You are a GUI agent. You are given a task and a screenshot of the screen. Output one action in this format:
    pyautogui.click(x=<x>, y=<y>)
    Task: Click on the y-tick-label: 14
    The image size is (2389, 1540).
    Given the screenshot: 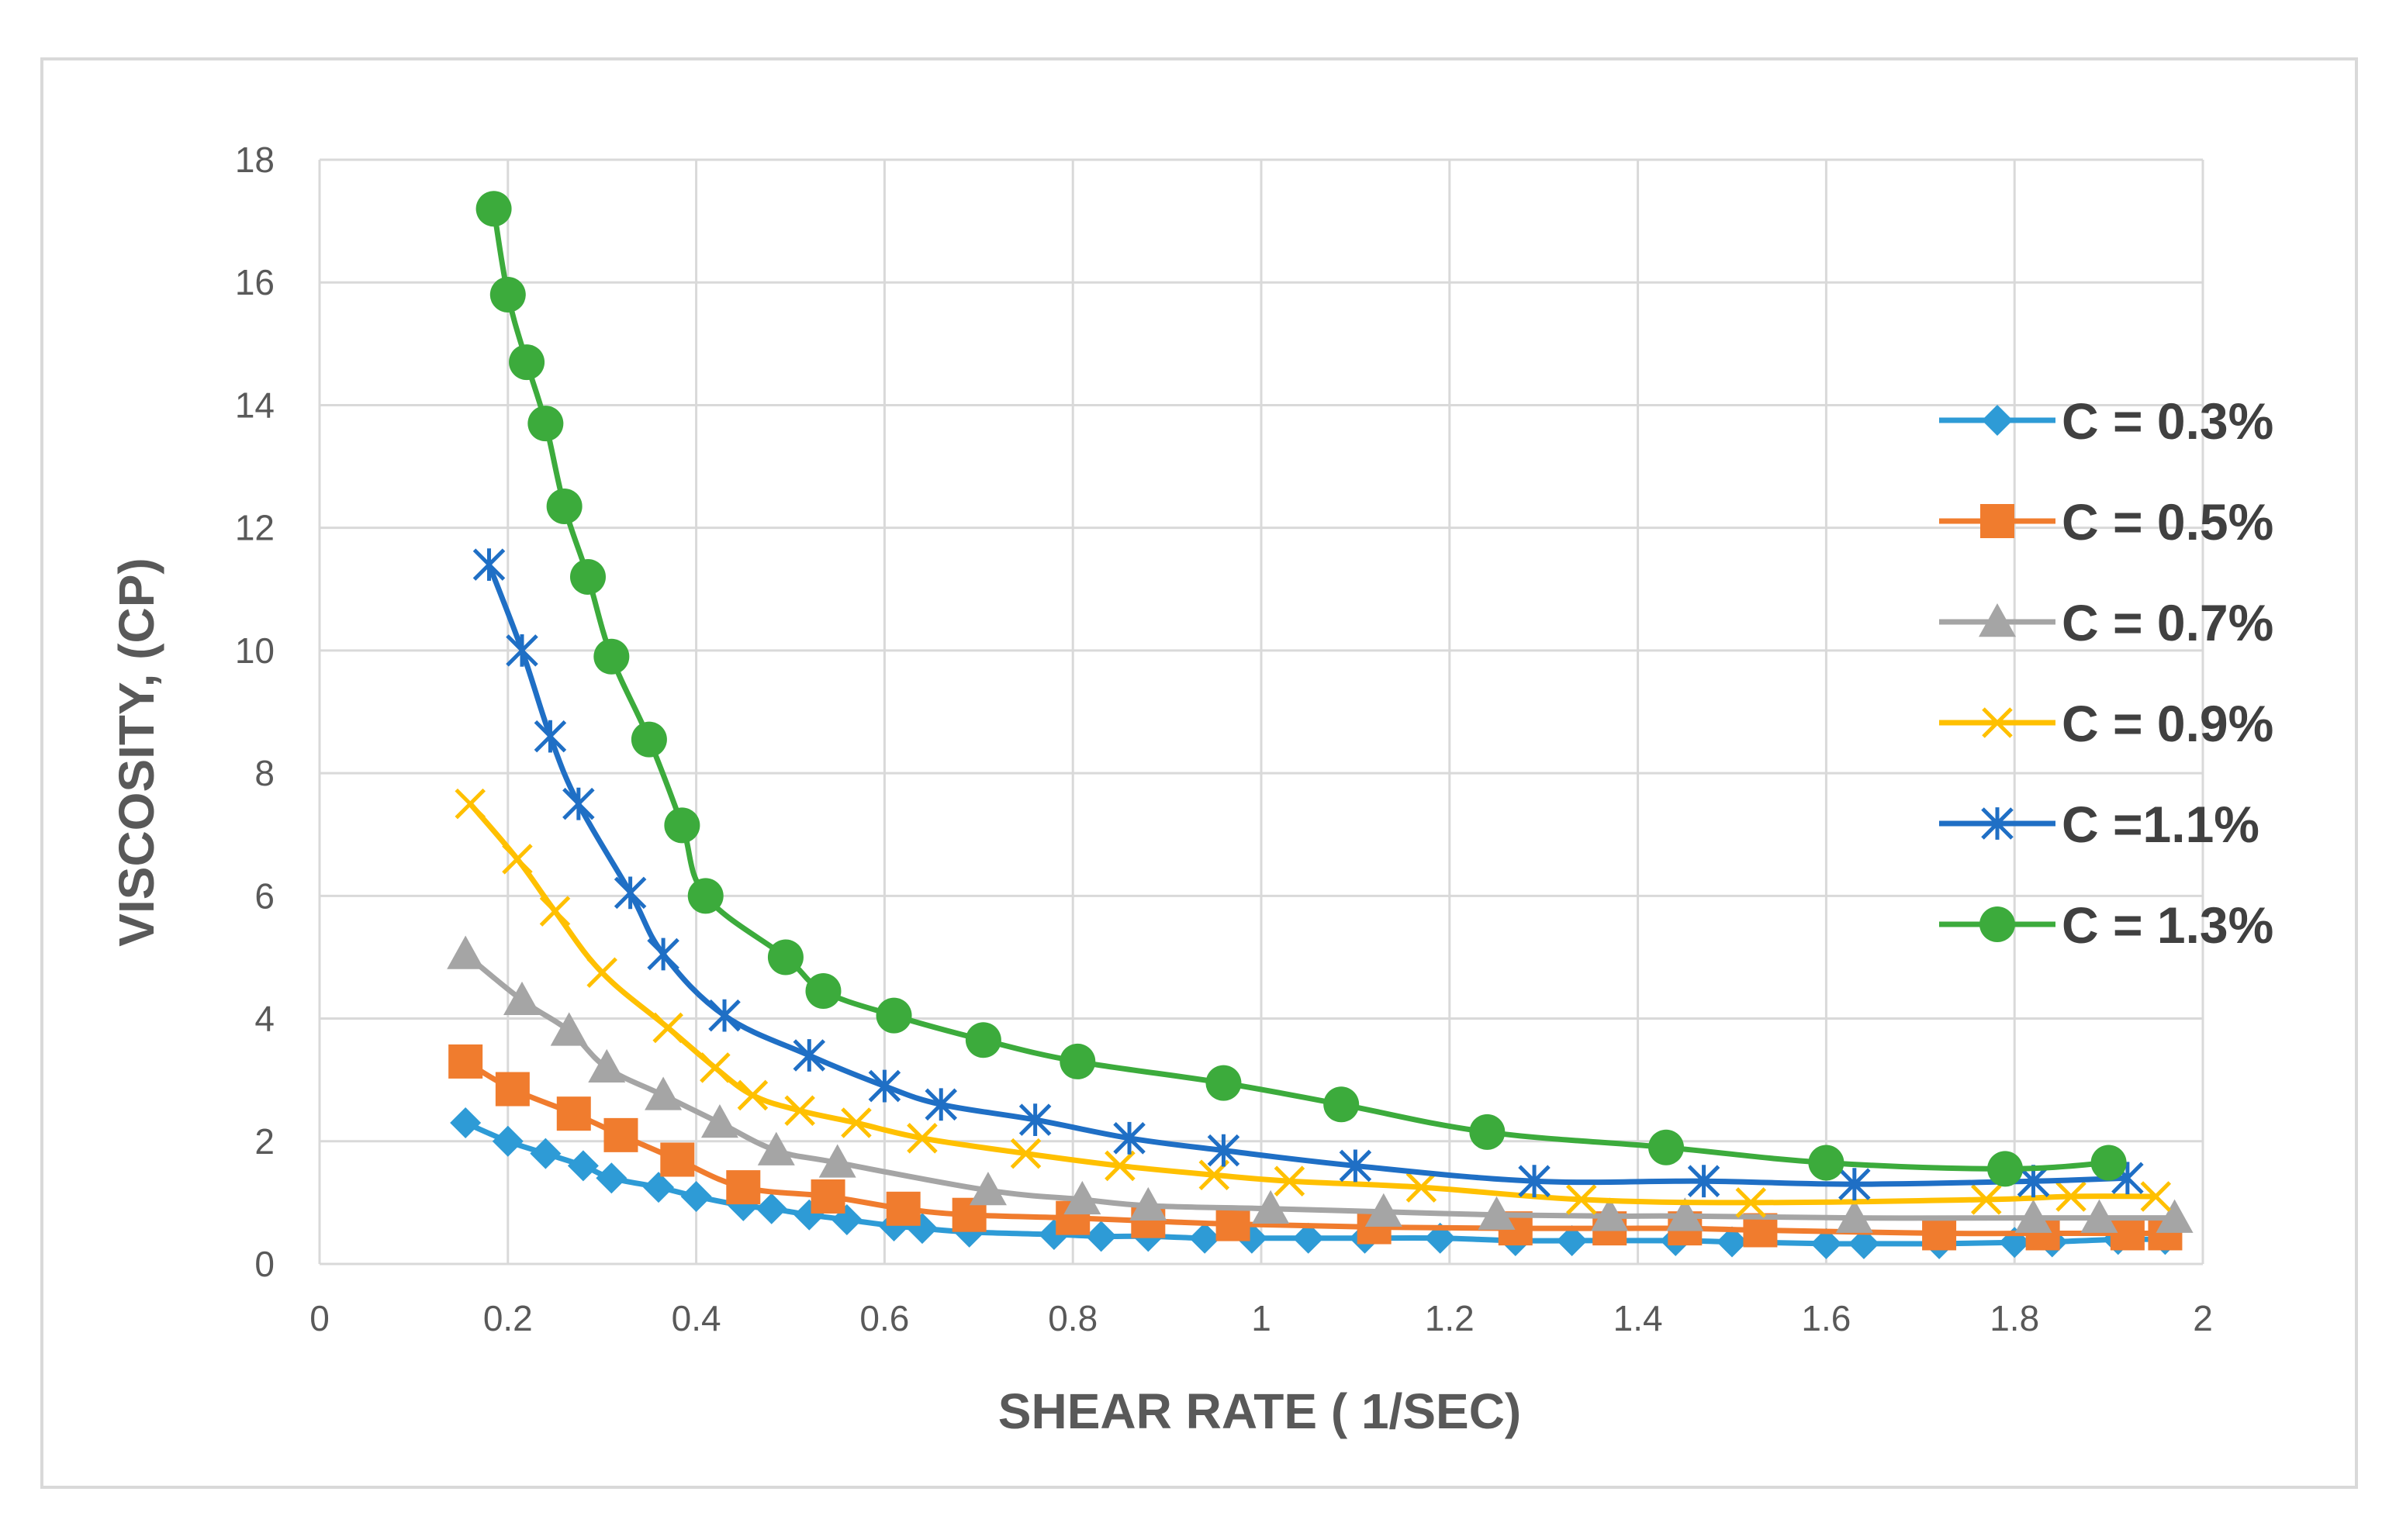 What is the action you would take?
    pyautogui.click(x=255, y=405)
    